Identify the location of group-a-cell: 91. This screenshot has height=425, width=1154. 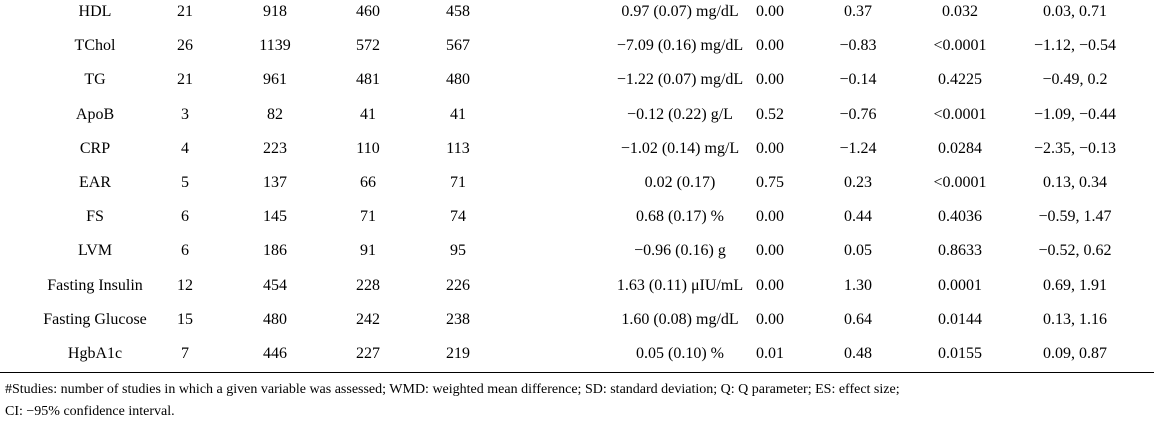
(368, 251).